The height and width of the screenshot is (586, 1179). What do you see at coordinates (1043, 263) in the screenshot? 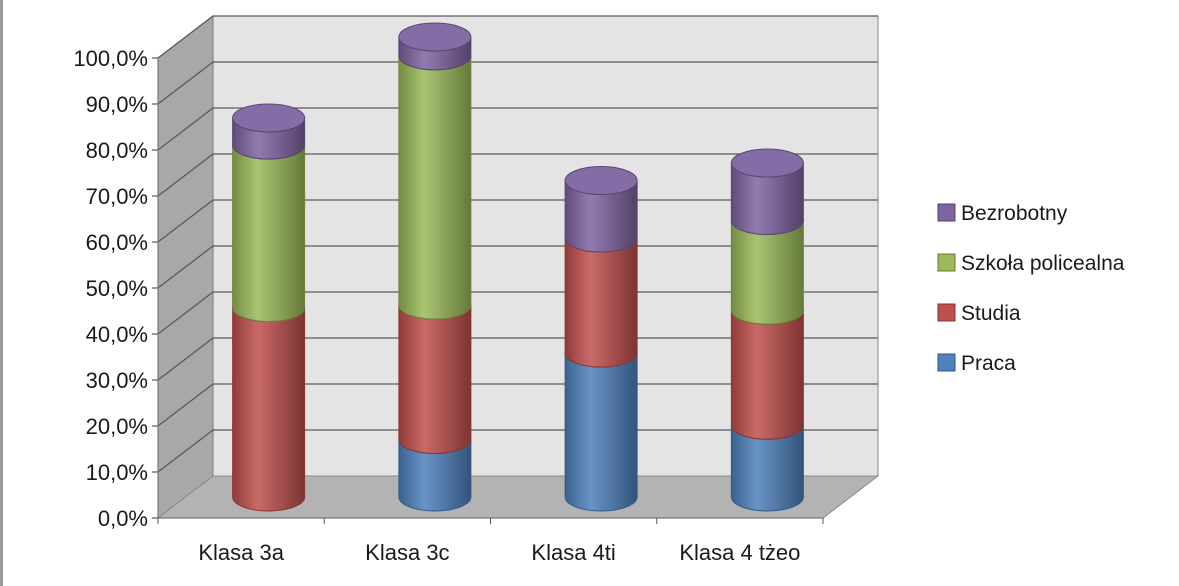
I see `legend-label: Szkoła policealna` at bounding box center [1043, 263].